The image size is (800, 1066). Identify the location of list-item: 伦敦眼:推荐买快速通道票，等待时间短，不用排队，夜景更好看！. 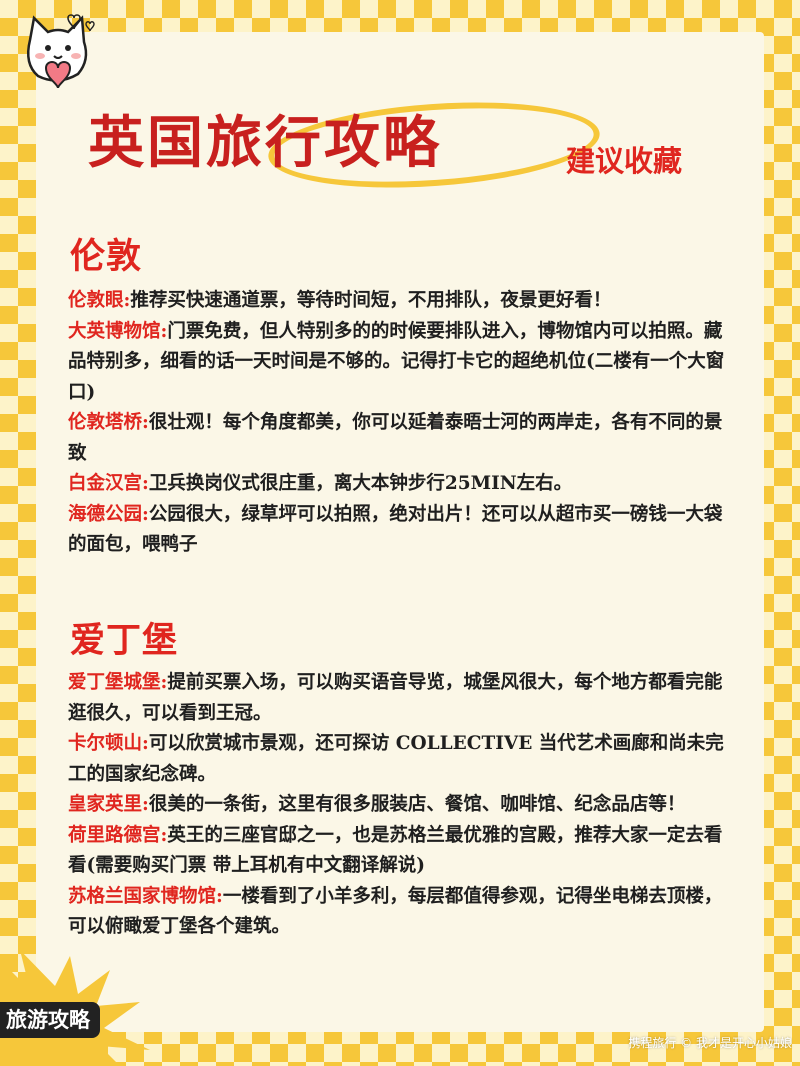
(402, 301).